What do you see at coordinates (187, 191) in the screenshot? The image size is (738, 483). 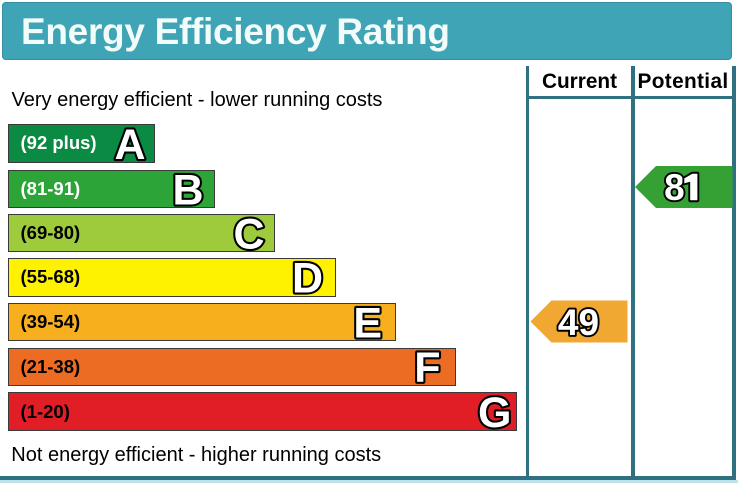 I see `svg-text: B` at bounding box center [187, 191].